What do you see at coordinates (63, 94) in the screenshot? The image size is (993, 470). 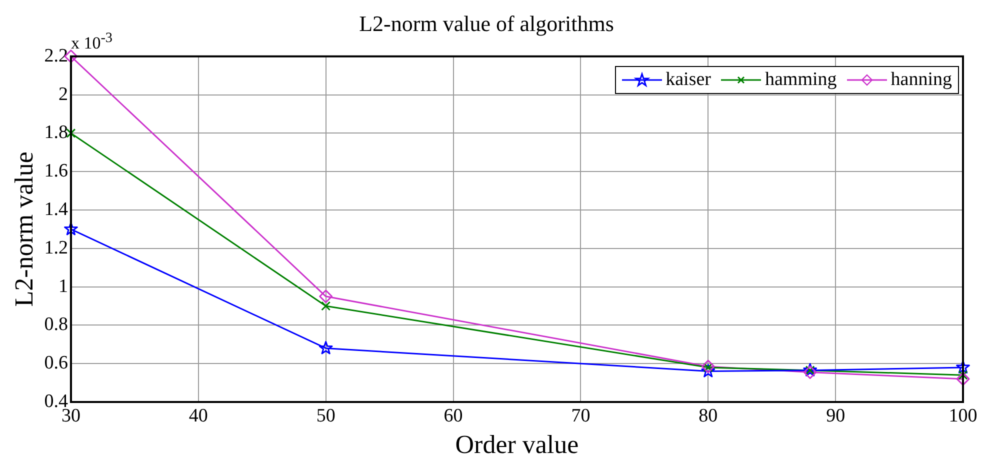 I see `y-tick-label: 2` at bounding box center [63, 94].